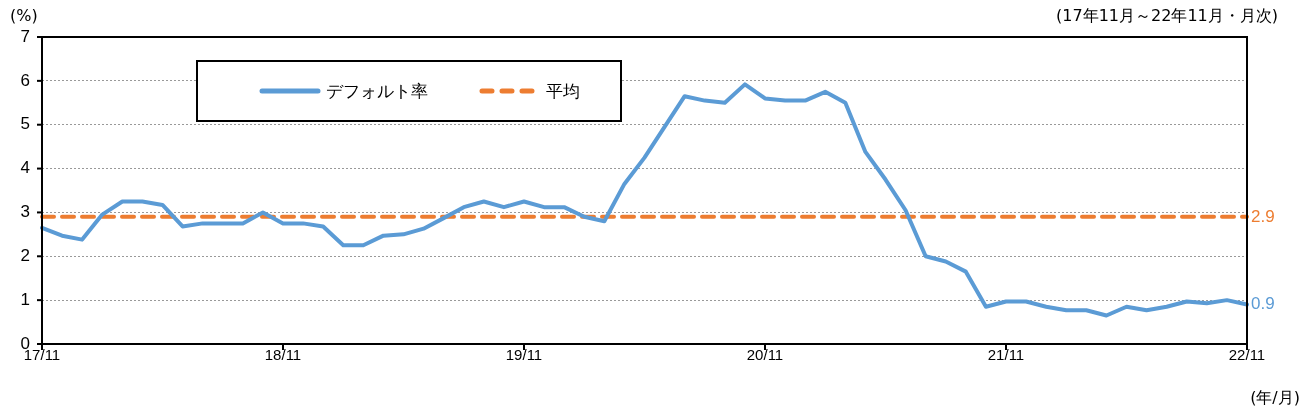  Describe the element at coordinates (25, 255) in the screenshot. I see `y-tick-label: 2` at that location.